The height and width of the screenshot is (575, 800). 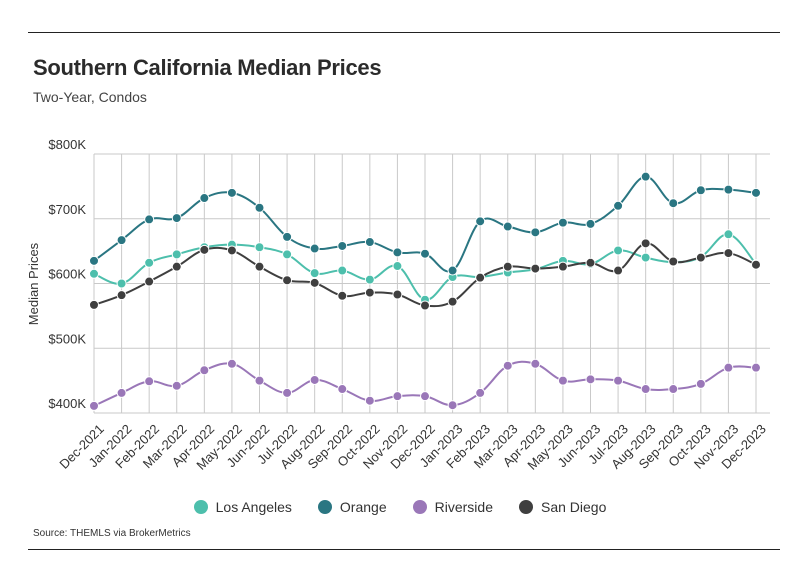 I want to click on y-axis-title: Median Prices, so click(x=33, y=283).